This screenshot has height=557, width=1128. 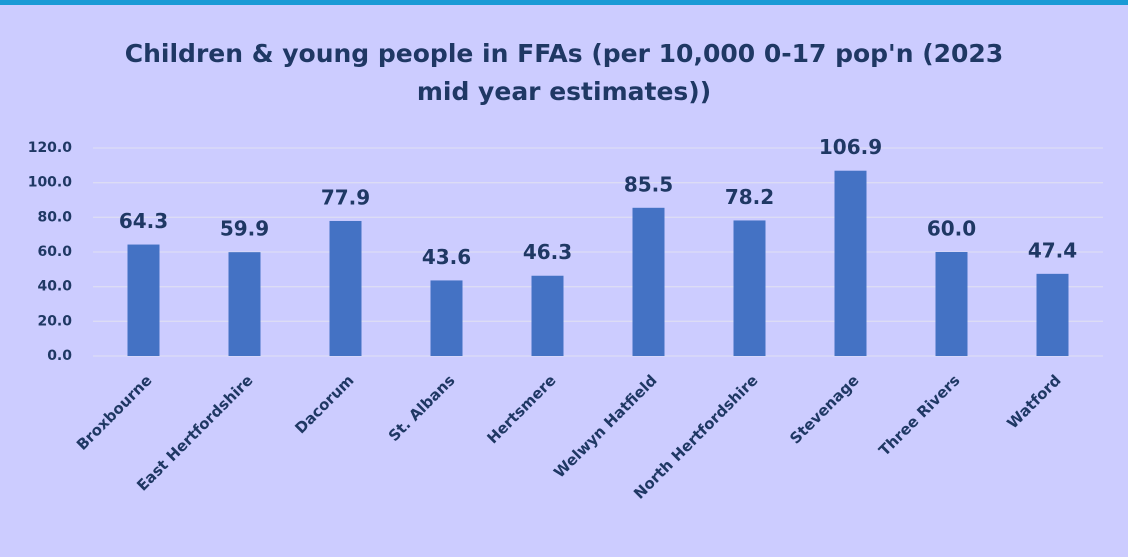 What do you see at coordinates (54, 252) in the screenshot?
I see `y-tick-label: 60.0` at bounding box center [54, 252].